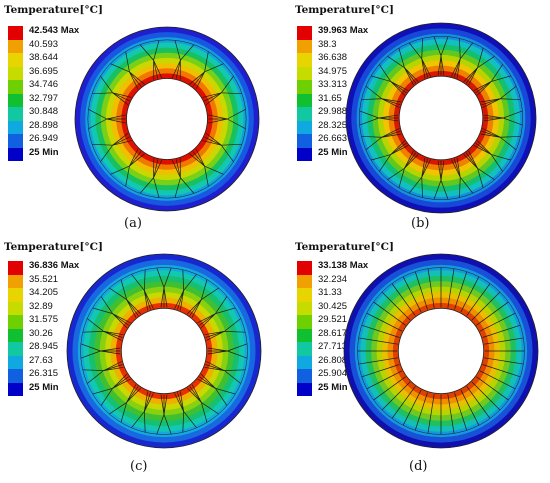 This screenshot has width=550, height=483. I want to click on legend-label: 35.521, so click(44, 279).